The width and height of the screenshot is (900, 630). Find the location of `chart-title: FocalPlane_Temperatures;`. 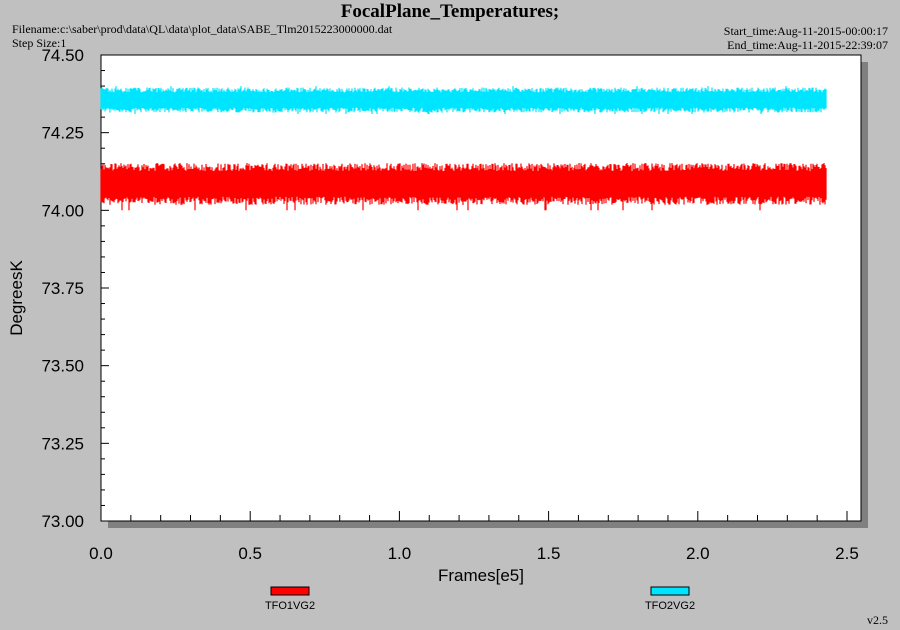

chart-title: FocalPlane_Temperatures; is located at coordinates (450, 11).